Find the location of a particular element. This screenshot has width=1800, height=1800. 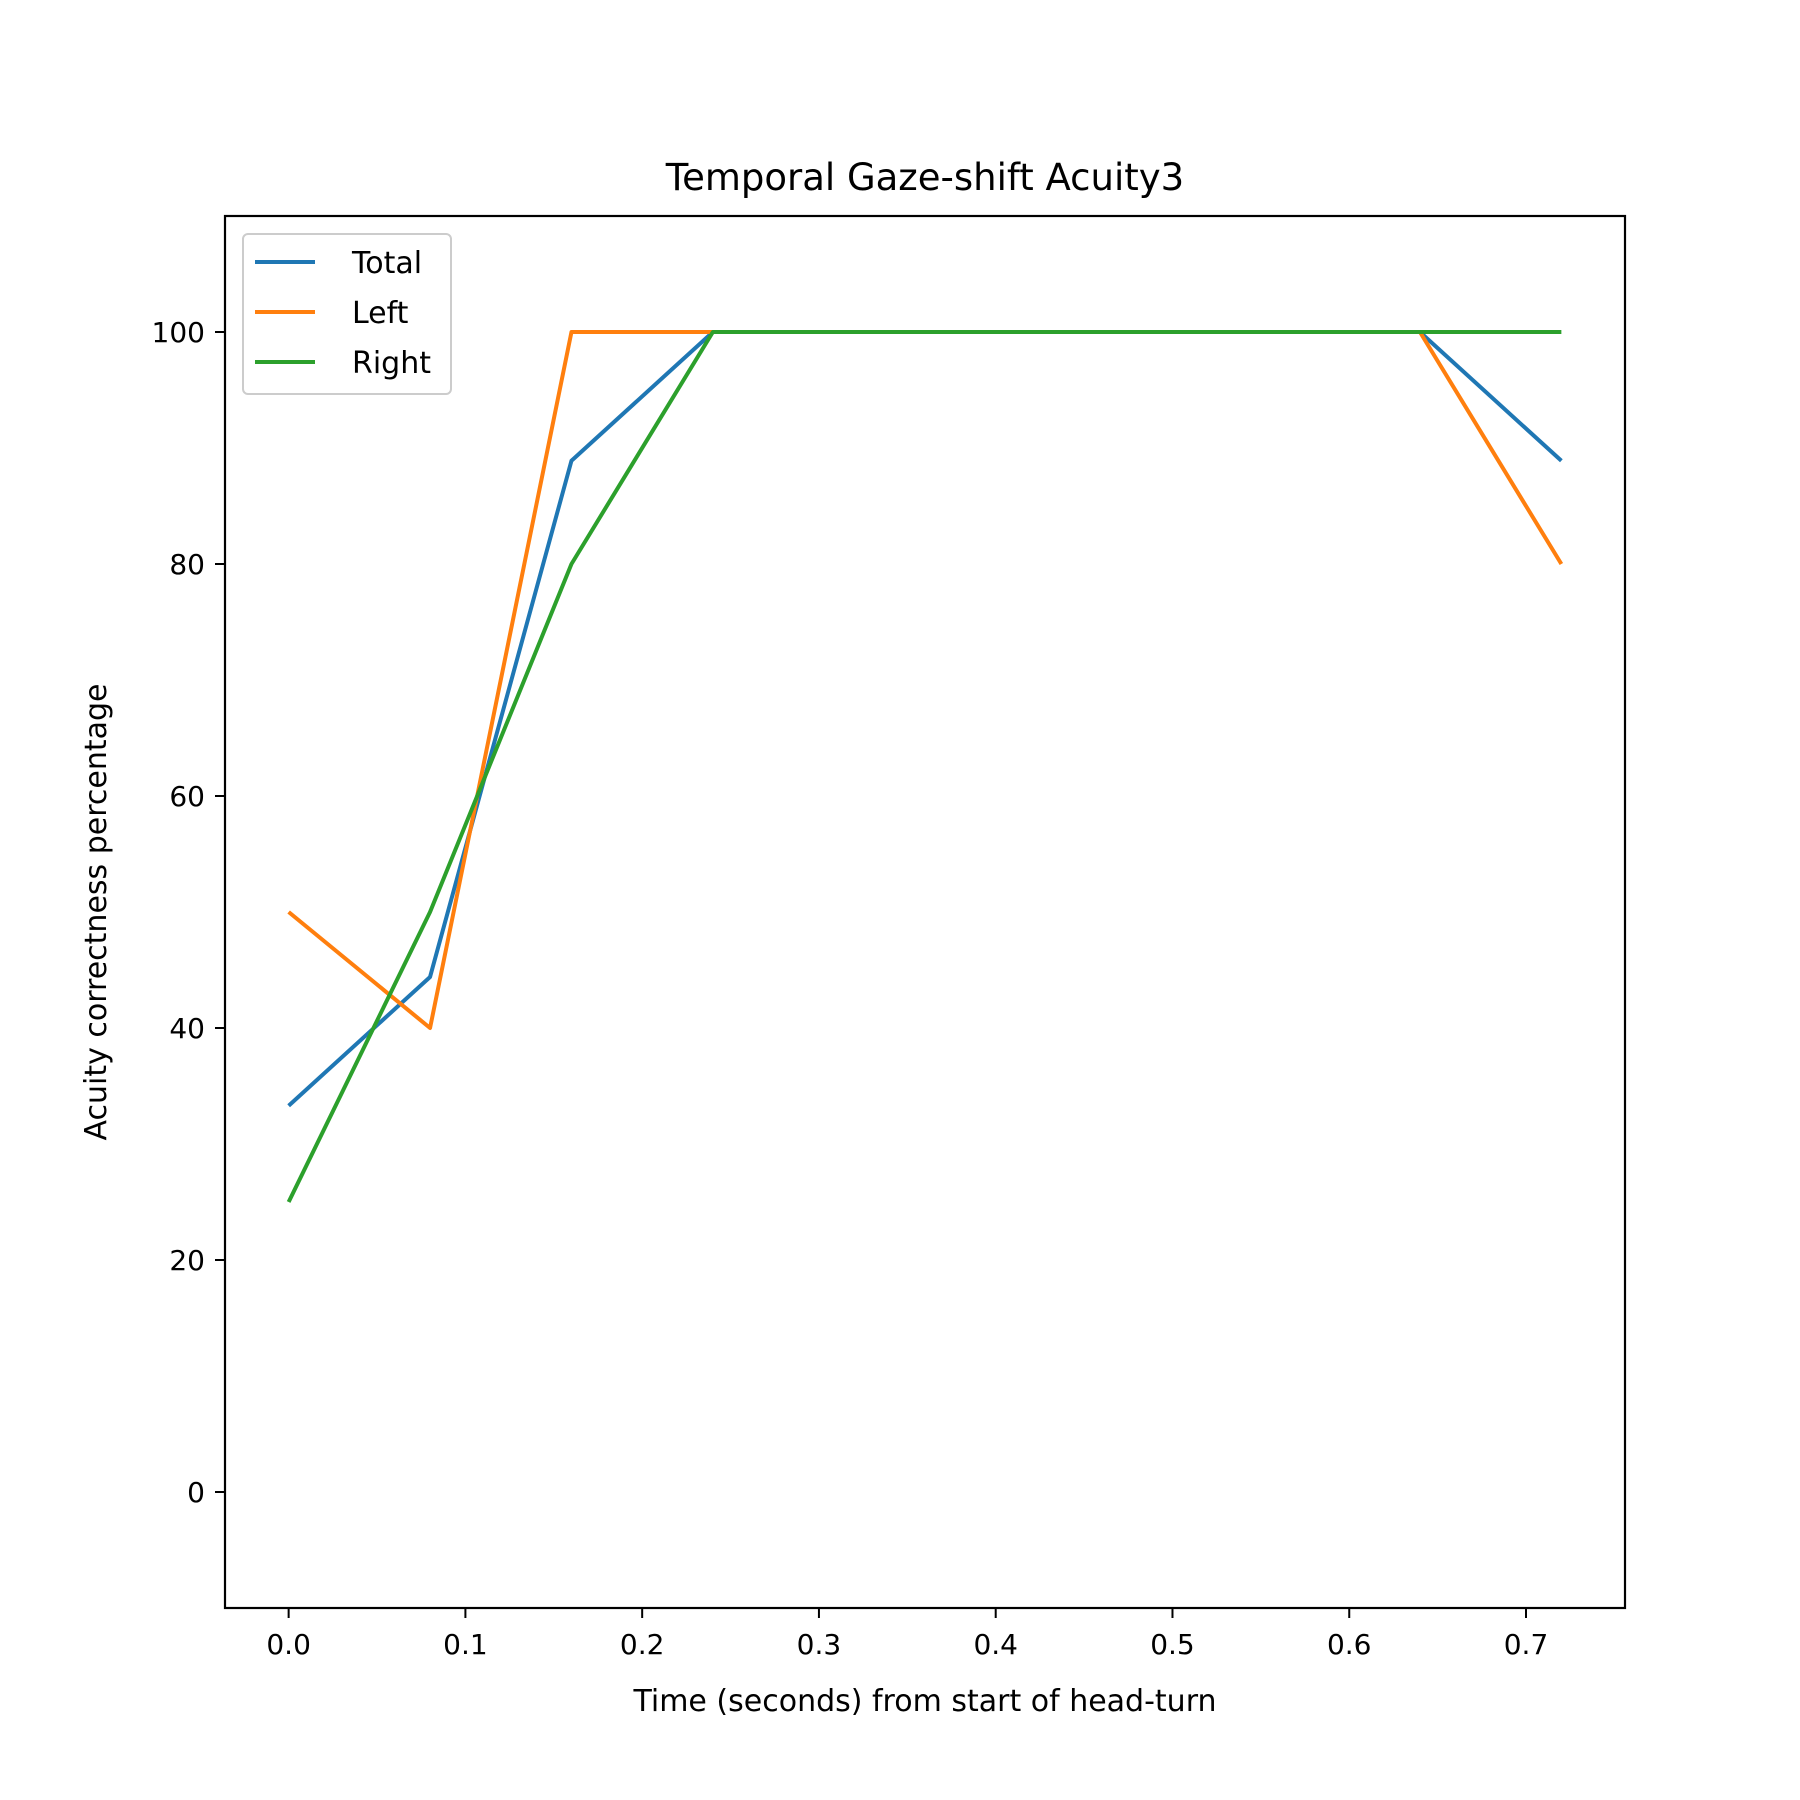

legend-box is located at coordinates (347, 314).